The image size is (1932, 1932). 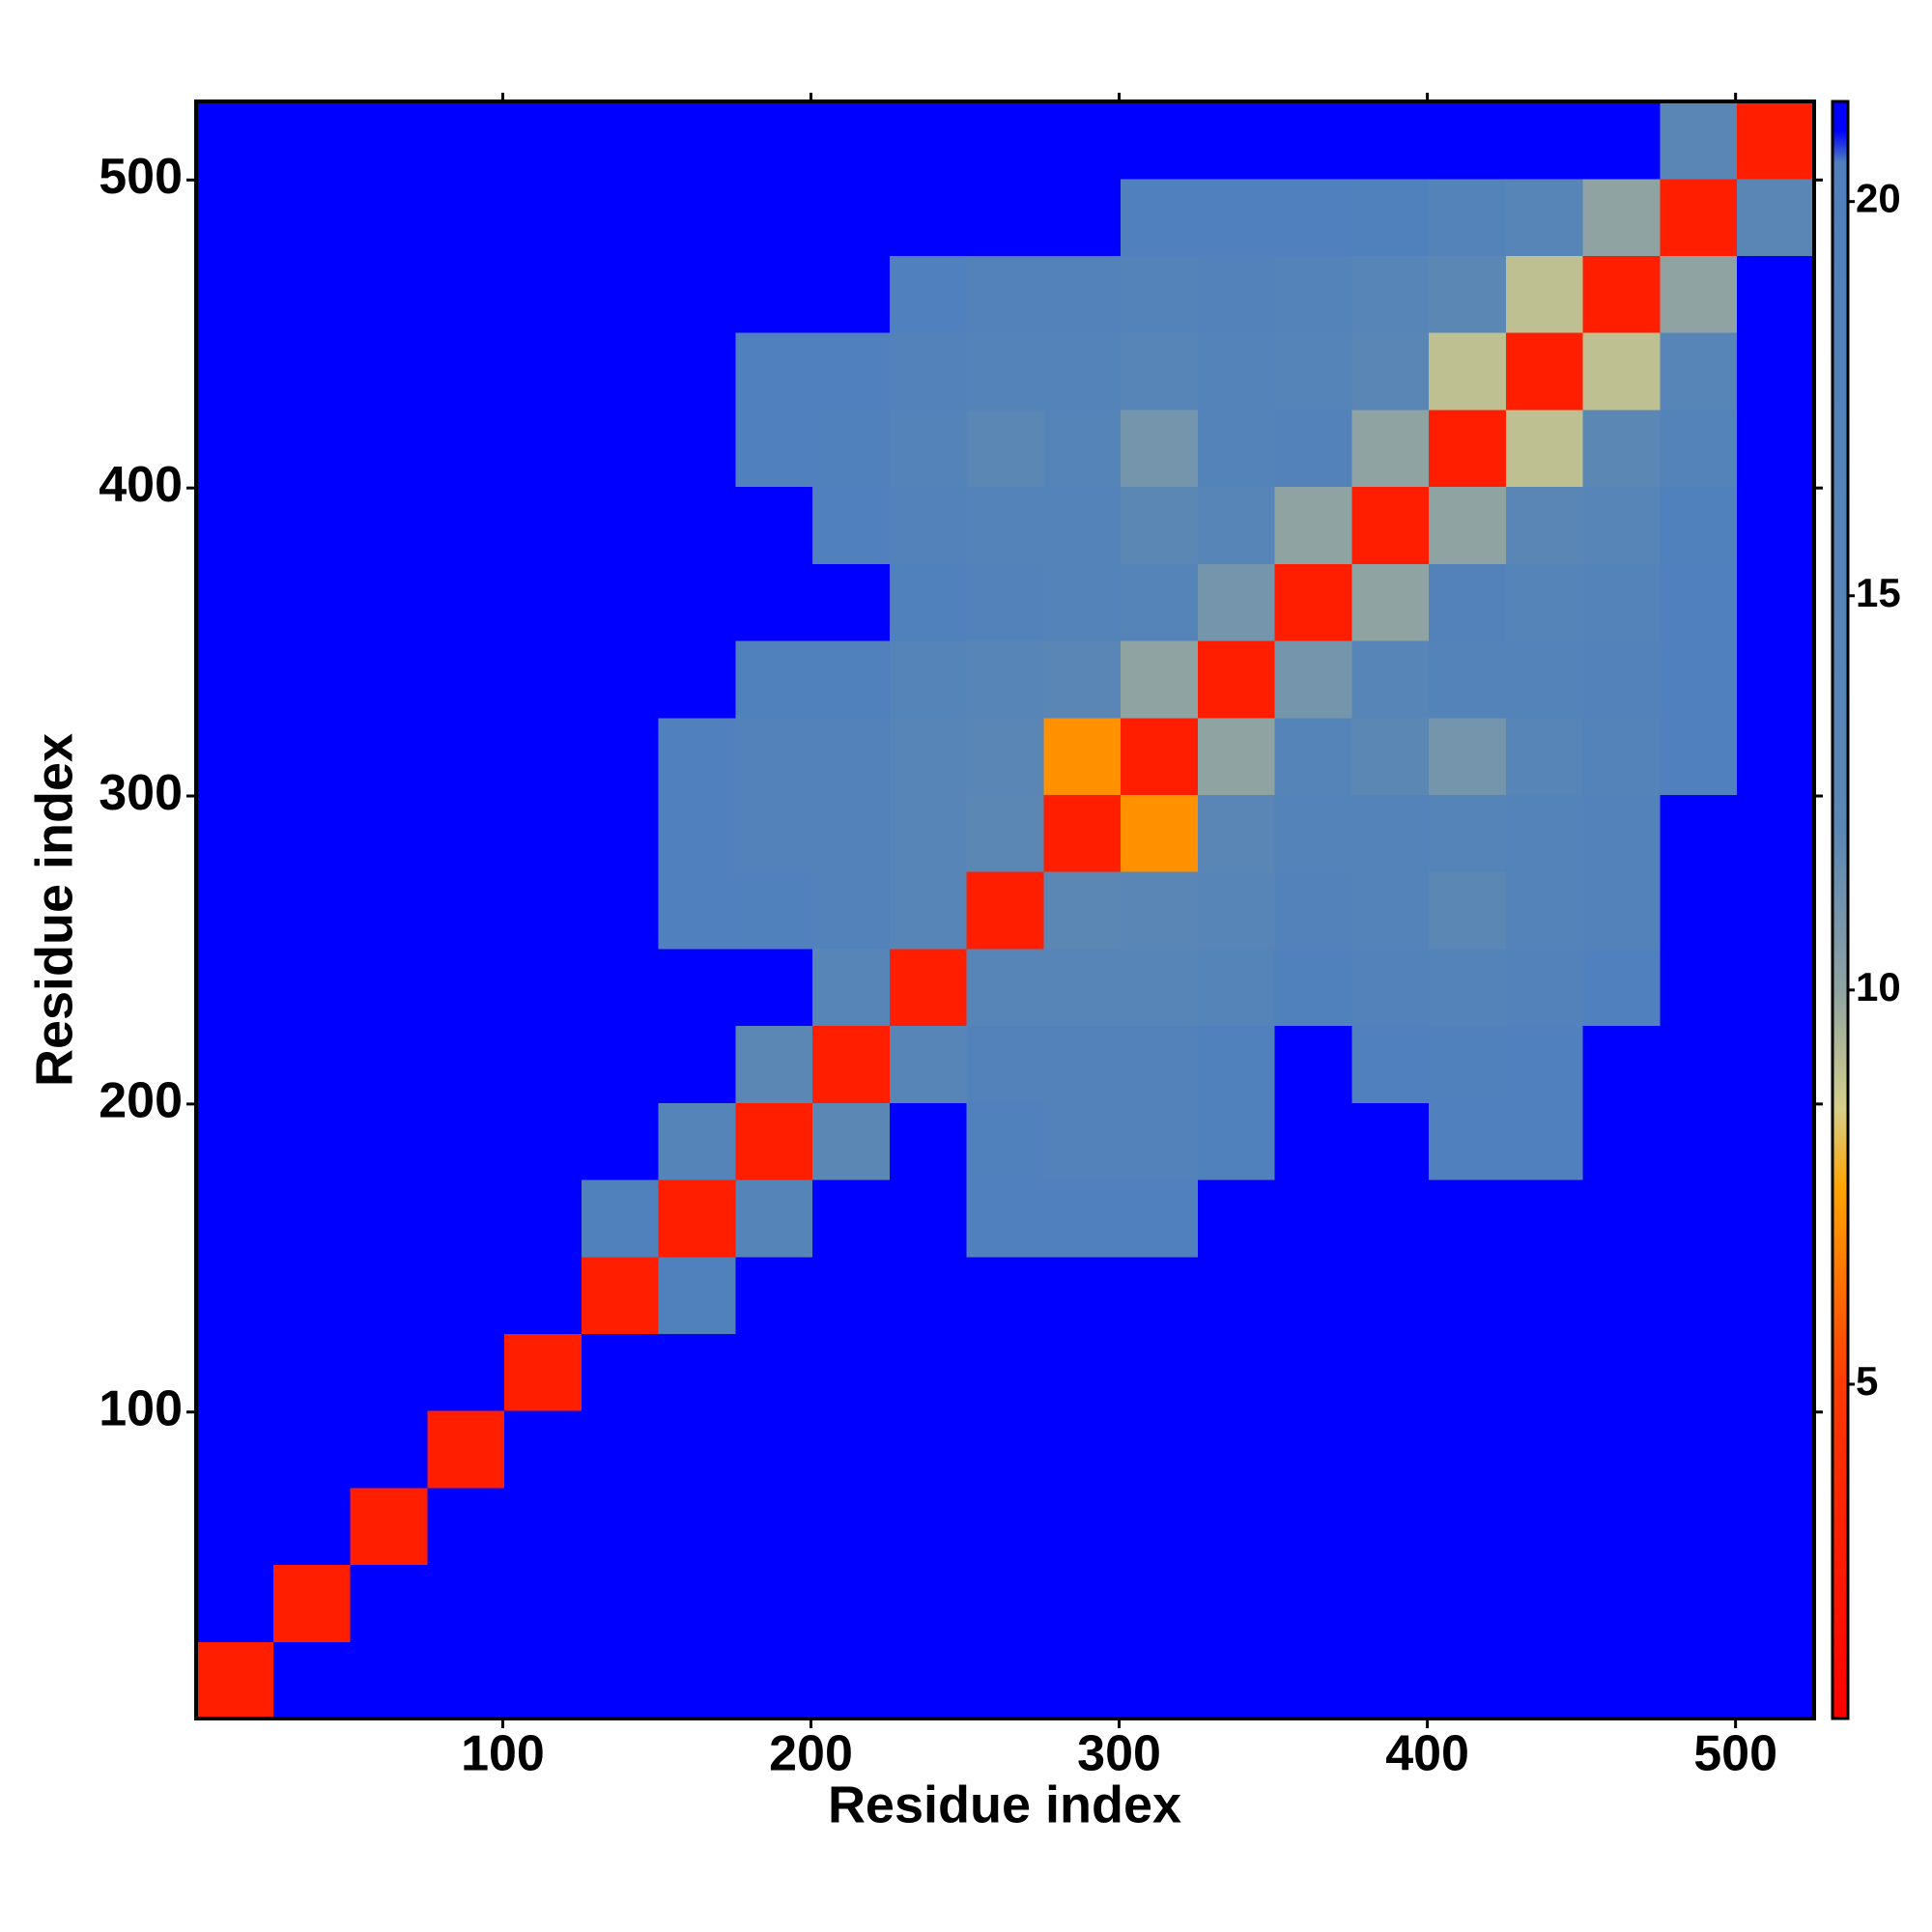 I want to click on colorbar-segment, so click(x=1840, y=497).